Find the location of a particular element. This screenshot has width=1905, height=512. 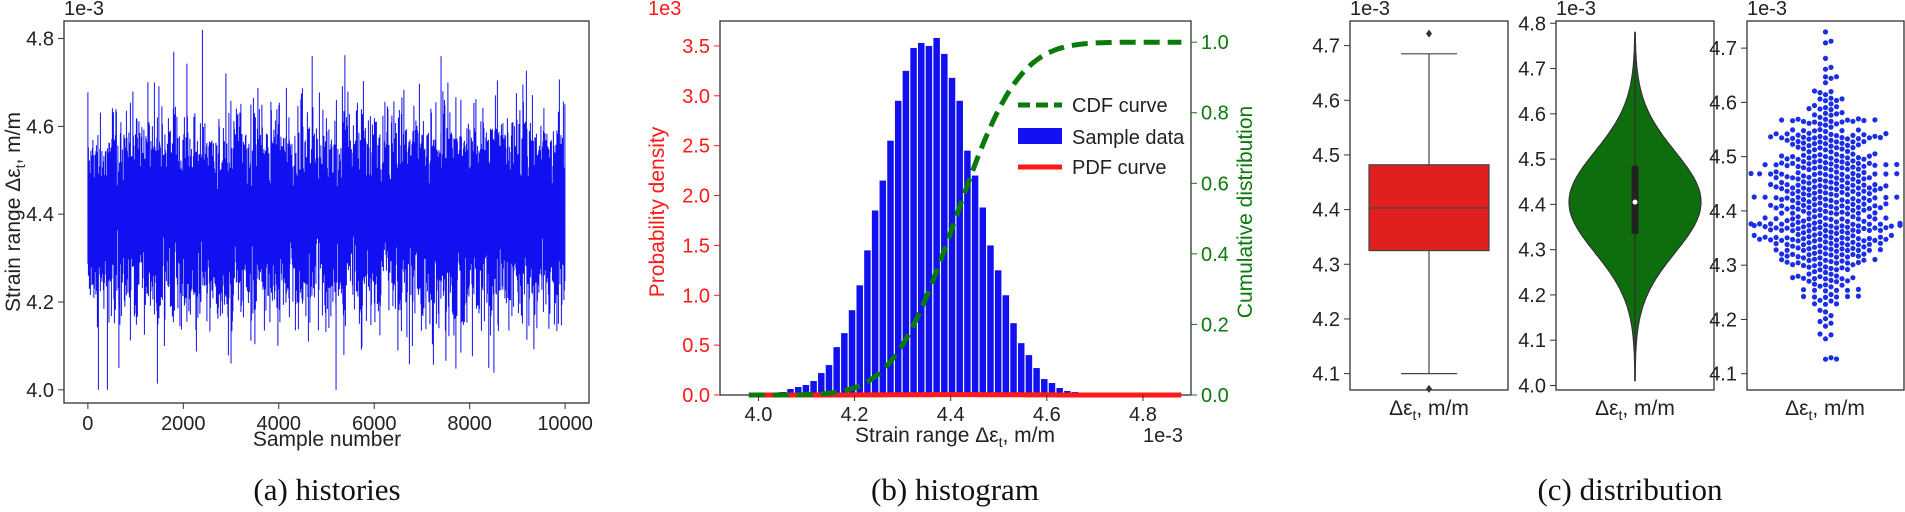

histories-y-tick-label: 4.2 is located at coordinates (40, 303).